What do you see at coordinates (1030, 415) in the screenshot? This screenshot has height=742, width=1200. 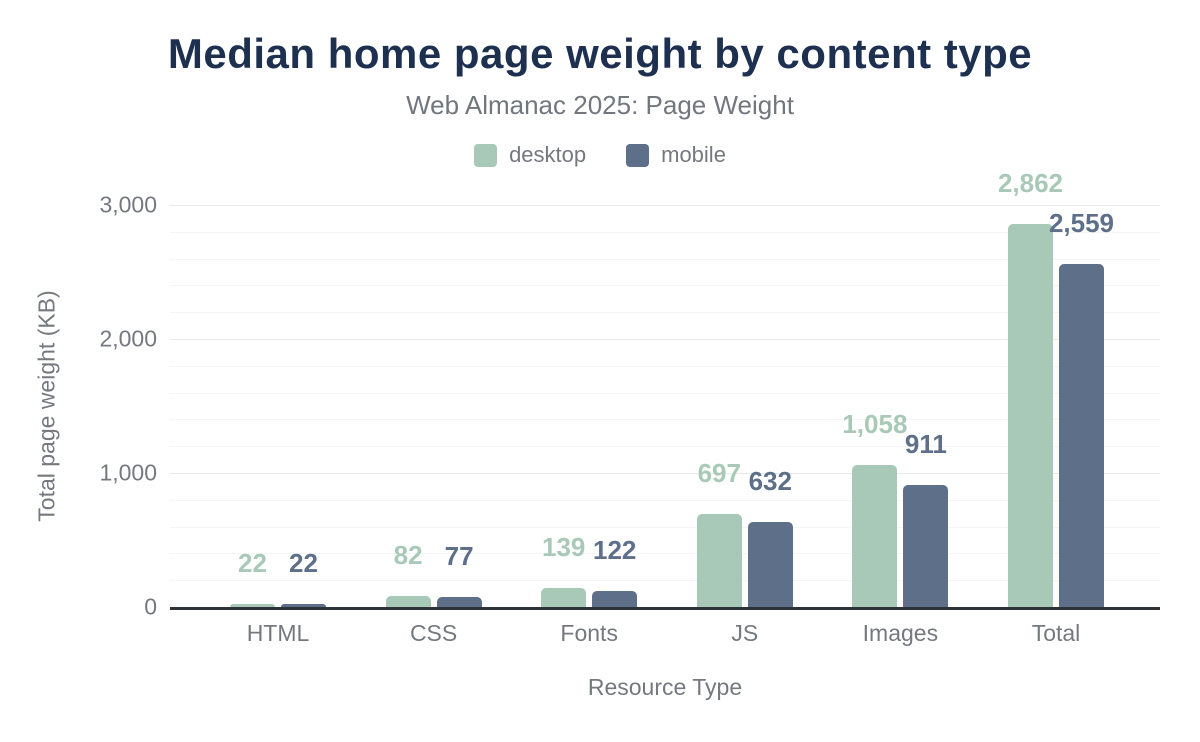 I see `bar-desktop-total` at bounding box center [1030, 415].